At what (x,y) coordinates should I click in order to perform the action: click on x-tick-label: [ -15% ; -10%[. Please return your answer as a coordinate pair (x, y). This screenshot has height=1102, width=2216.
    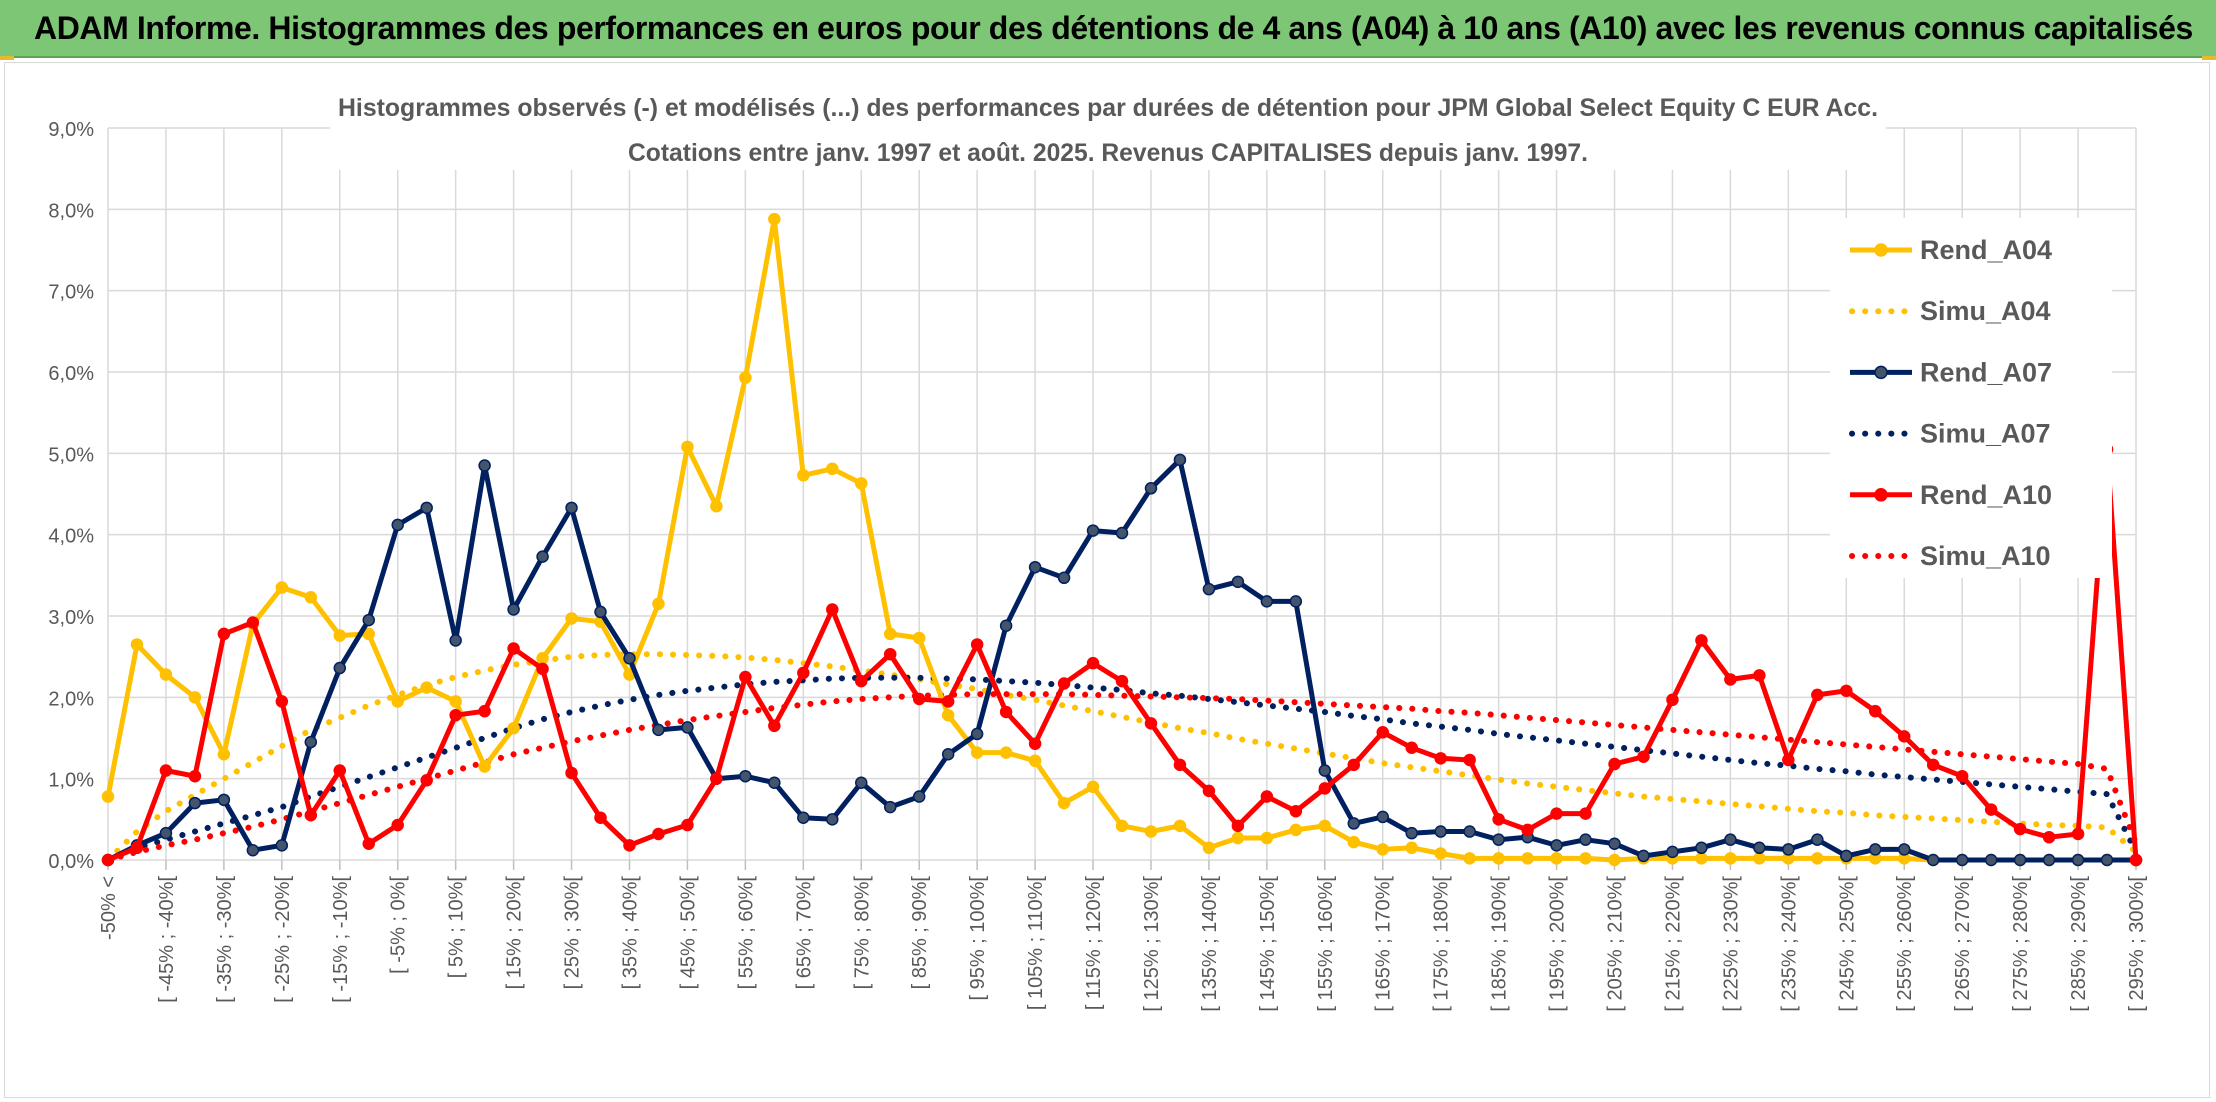
    Looking at the image, I should click on (341, 939).